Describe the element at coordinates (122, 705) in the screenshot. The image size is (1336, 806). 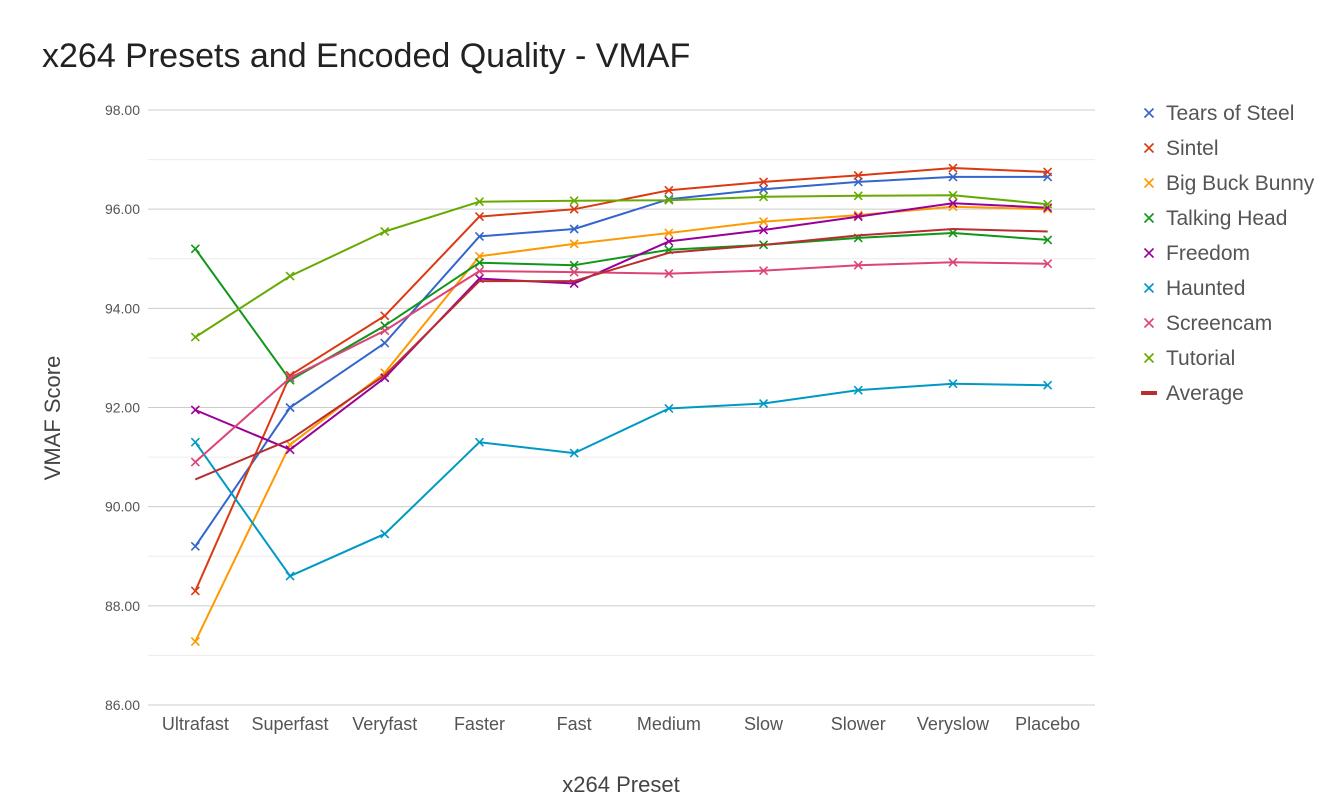
I see `y-tick-label: 86.00` at that location.